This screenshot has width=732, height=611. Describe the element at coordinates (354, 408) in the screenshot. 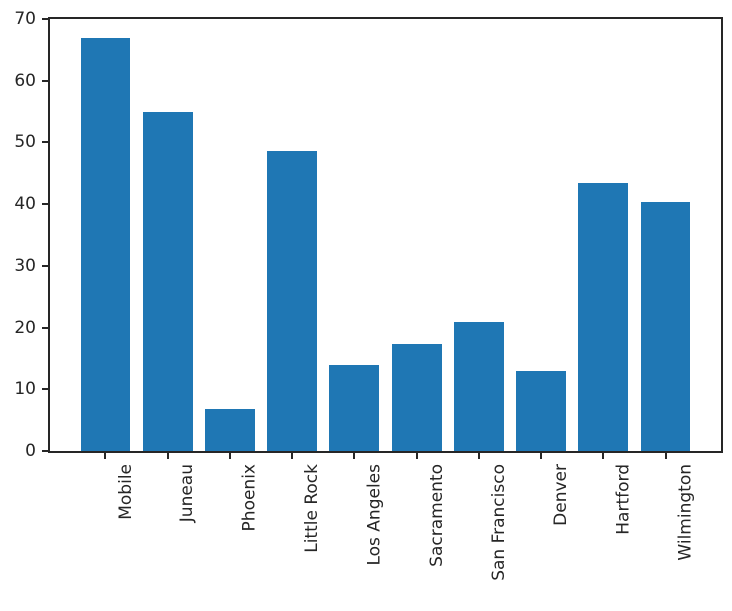

I see `bar-los-angeles` at that location.